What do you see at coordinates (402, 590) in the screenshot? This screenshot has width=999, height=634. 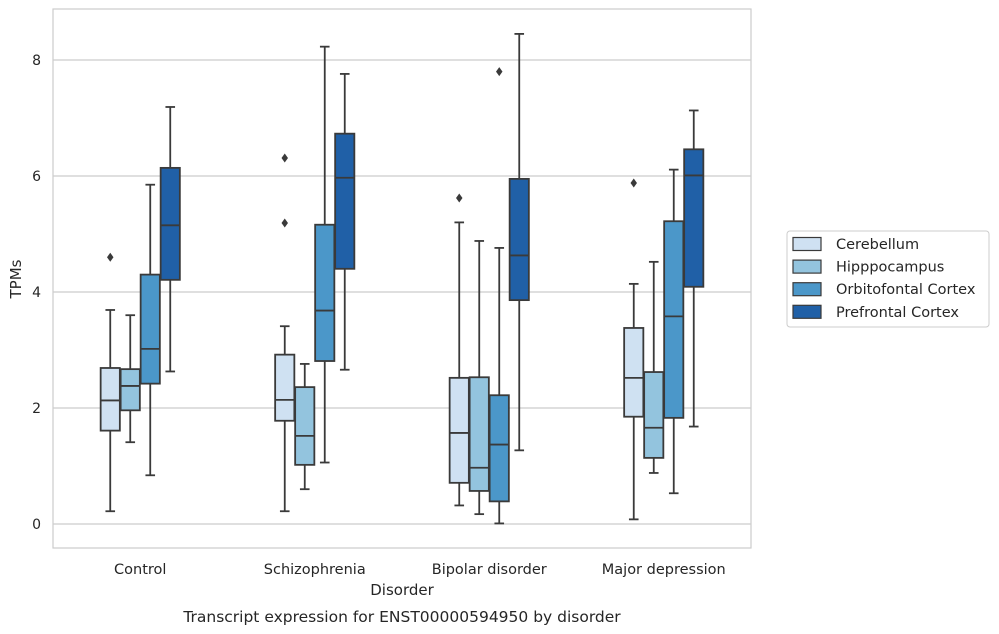 I see `x-axis-label: Disorder` at bounding box center [402, 590].